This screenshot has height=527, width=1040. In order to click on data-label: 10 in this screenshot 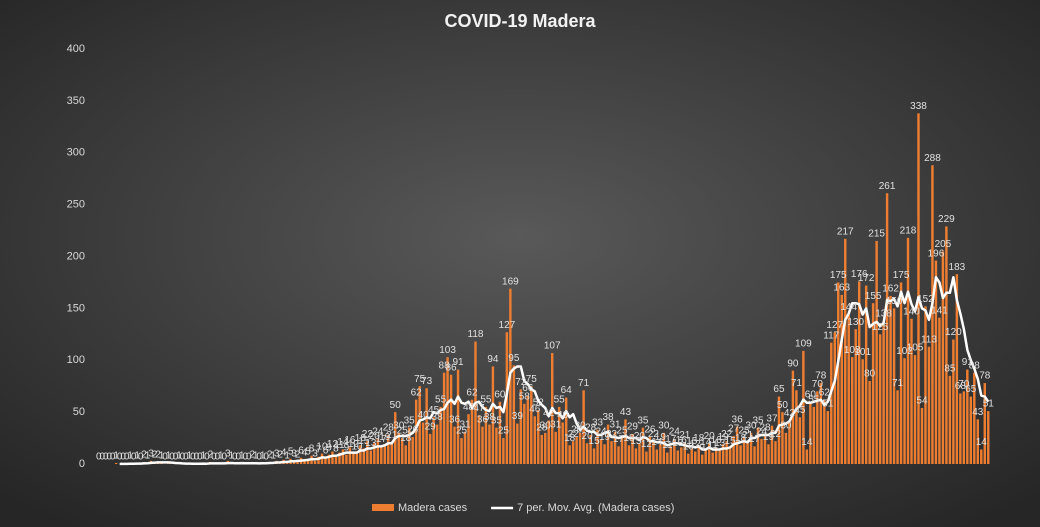, I will do `click(689, 446)`.